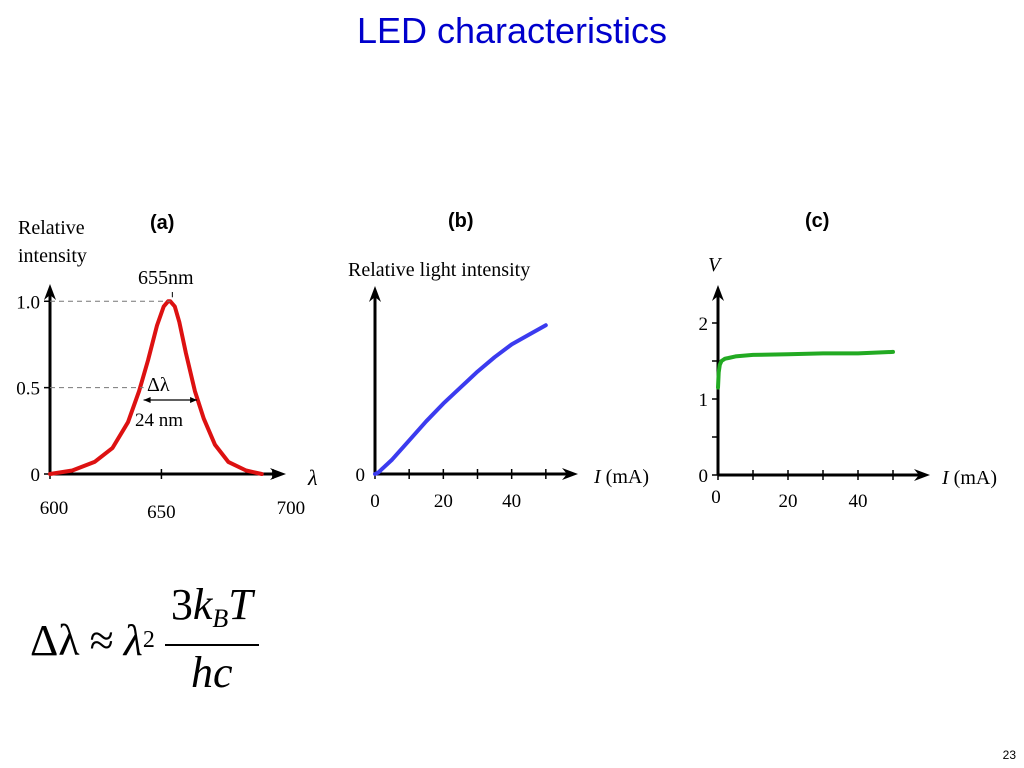  Describe the element at coordinates (375, 501) in the screenshot. I see `chart-b-x-tick-label: 0` at that location.